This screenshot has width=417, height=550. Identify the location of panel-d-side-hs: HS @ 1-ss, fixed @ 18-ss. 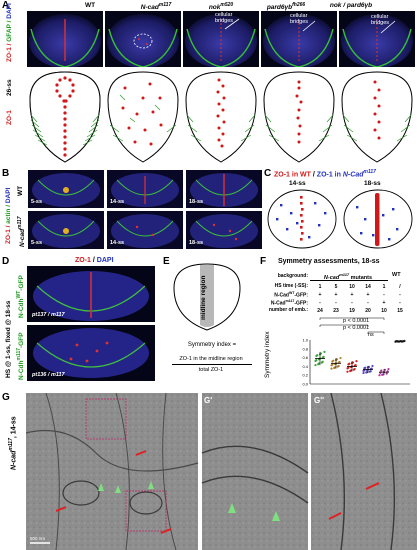
(8, 339).